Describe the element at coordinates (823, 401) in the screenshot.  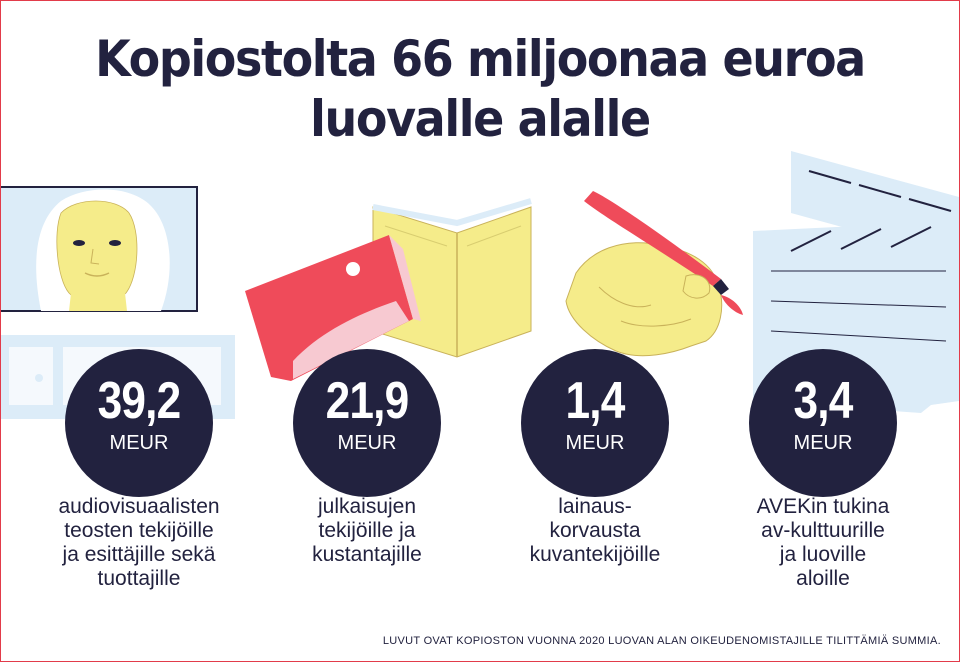
I see `stat-value: 3,4` at that location.